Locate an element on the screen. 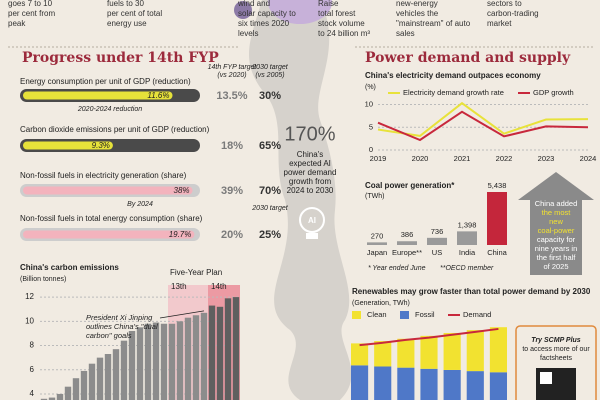 The height and width of the screenshot is (400, 600). strip-text: six times 2020 is located at coordinates (264, 23).